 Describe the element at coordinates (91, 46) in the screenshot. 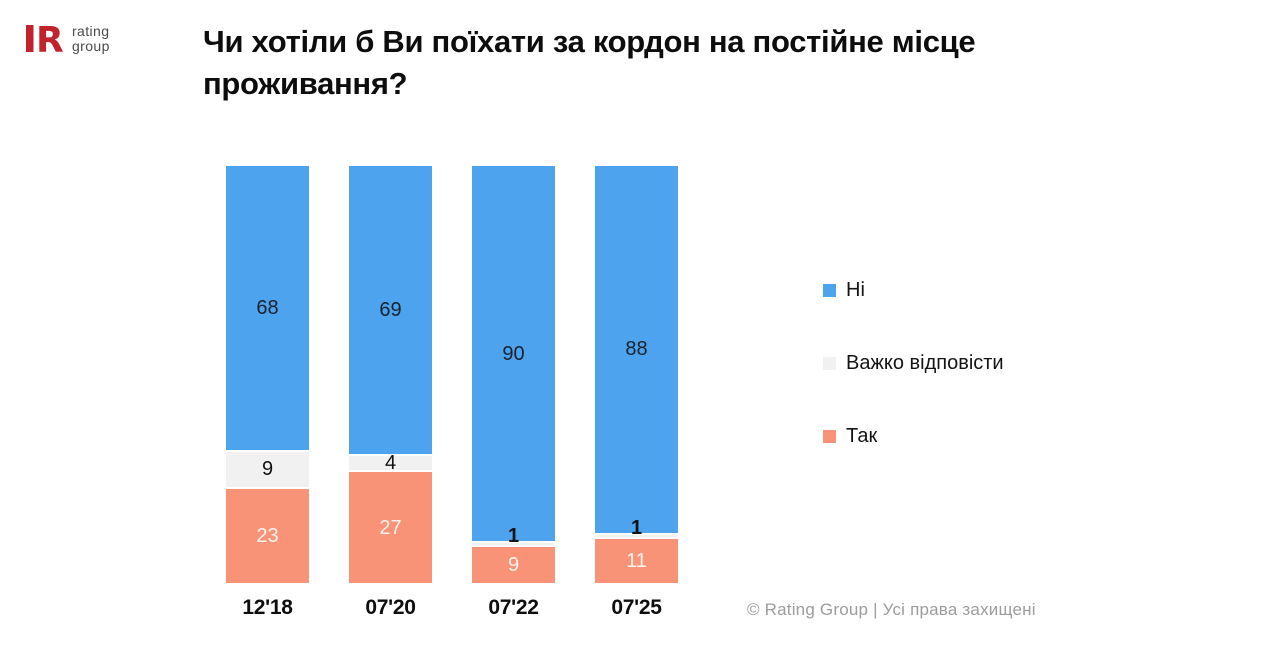

I see `logo-word-group: group` at that location.